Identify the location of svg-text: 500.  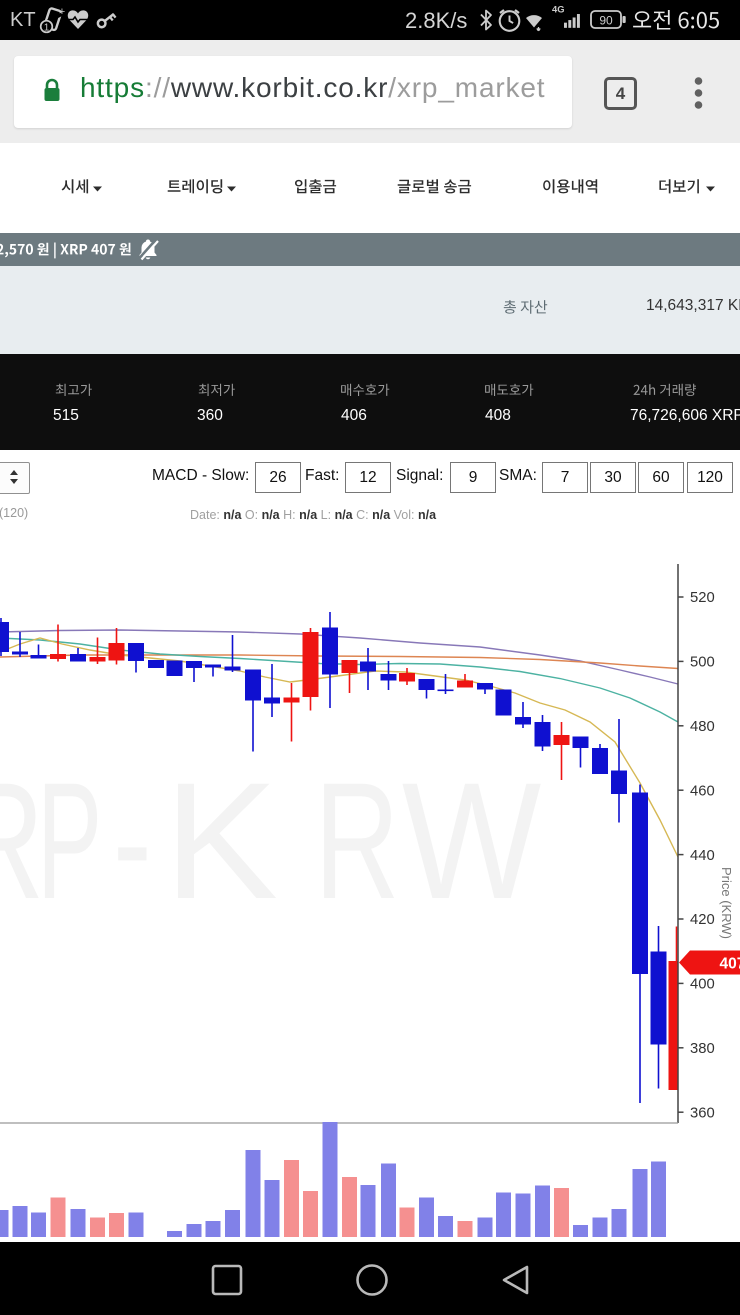
(702, 663).